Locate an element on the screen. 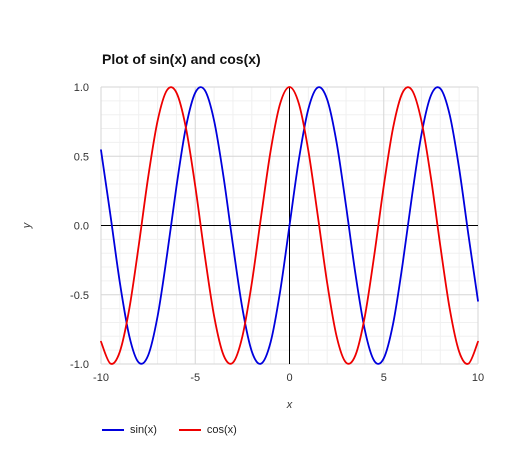  x-tick-label: 0 is located at coordinates (289, 378).